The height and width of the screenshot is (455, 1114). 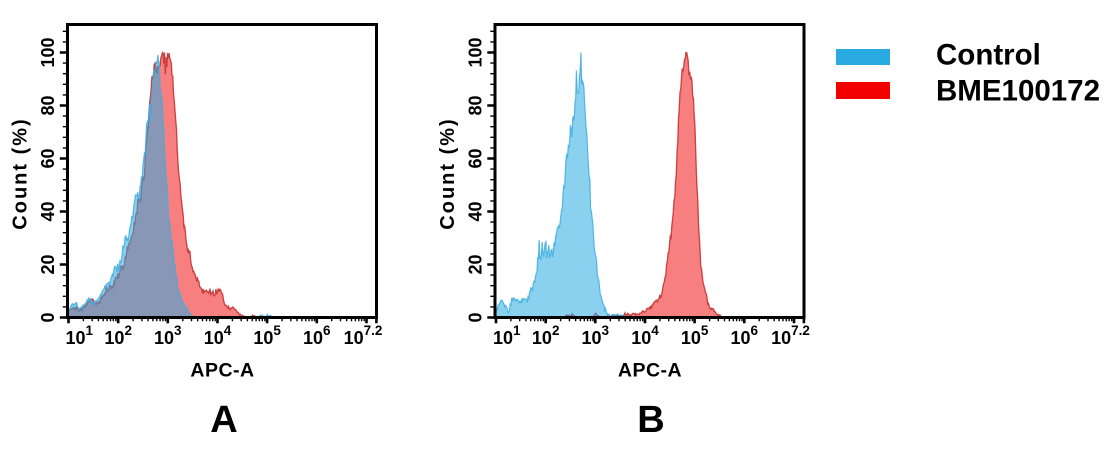 What do you see at coordinates (1018, 91) in the screenshot?
I see `svg-text: BME100172` at bounding box center [1018, 91].